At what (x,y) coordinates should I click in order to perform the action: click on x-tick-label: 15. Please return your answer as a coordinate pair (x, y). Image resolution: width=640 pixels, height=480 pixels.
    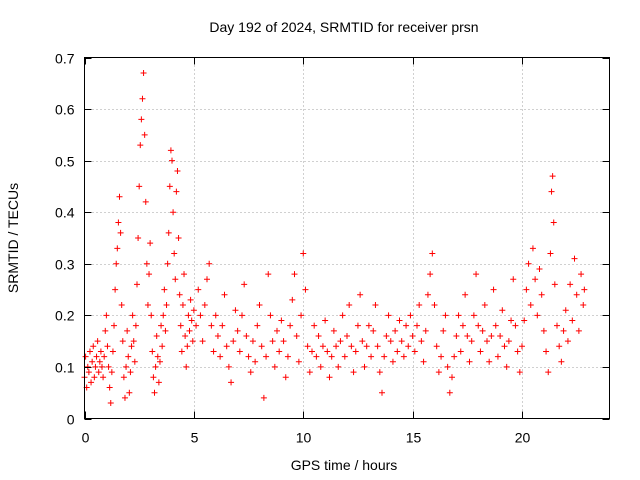
    Looking at the image, I should click on (414, 438).